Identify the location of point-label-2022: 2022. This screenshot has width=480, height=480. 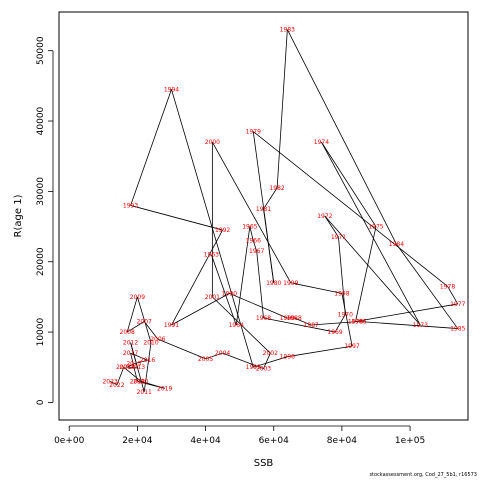
(116, 385).